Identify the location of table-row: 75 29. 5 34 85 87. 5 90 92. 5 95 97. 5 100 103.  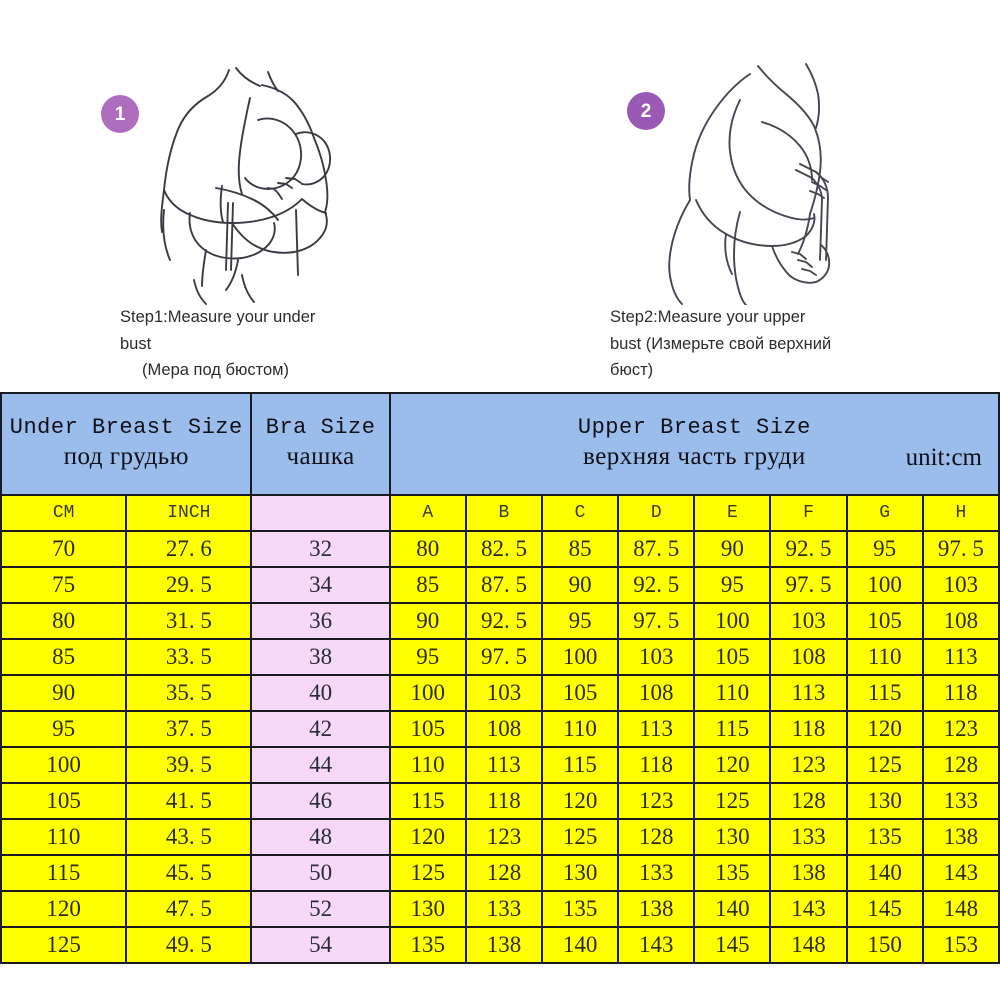
(500, 585).